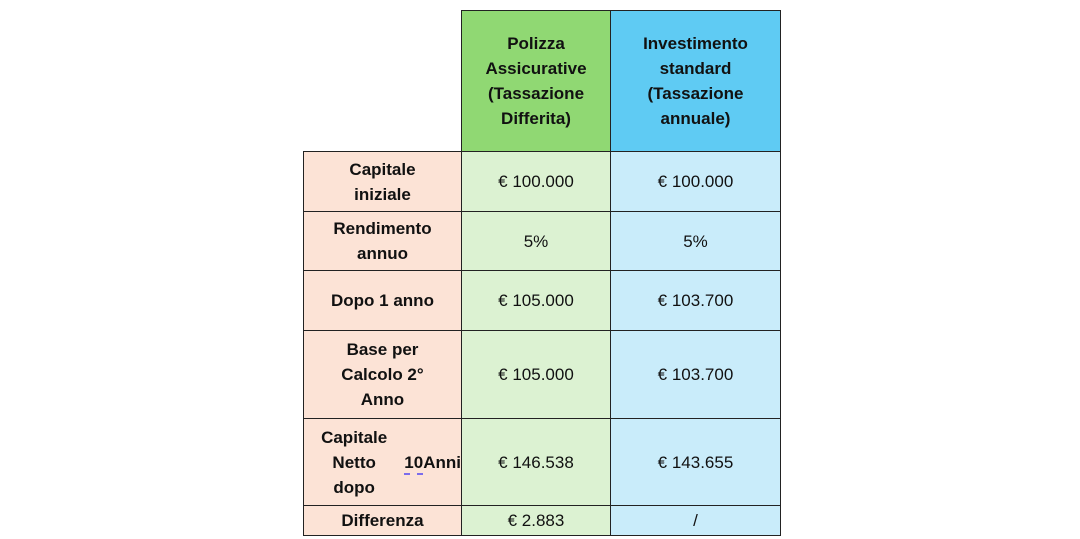 This screenshot has height=539, width=1080. I want to click on row-label-dopo-1-anno: Dopo 1 anno, so click(382, 300).